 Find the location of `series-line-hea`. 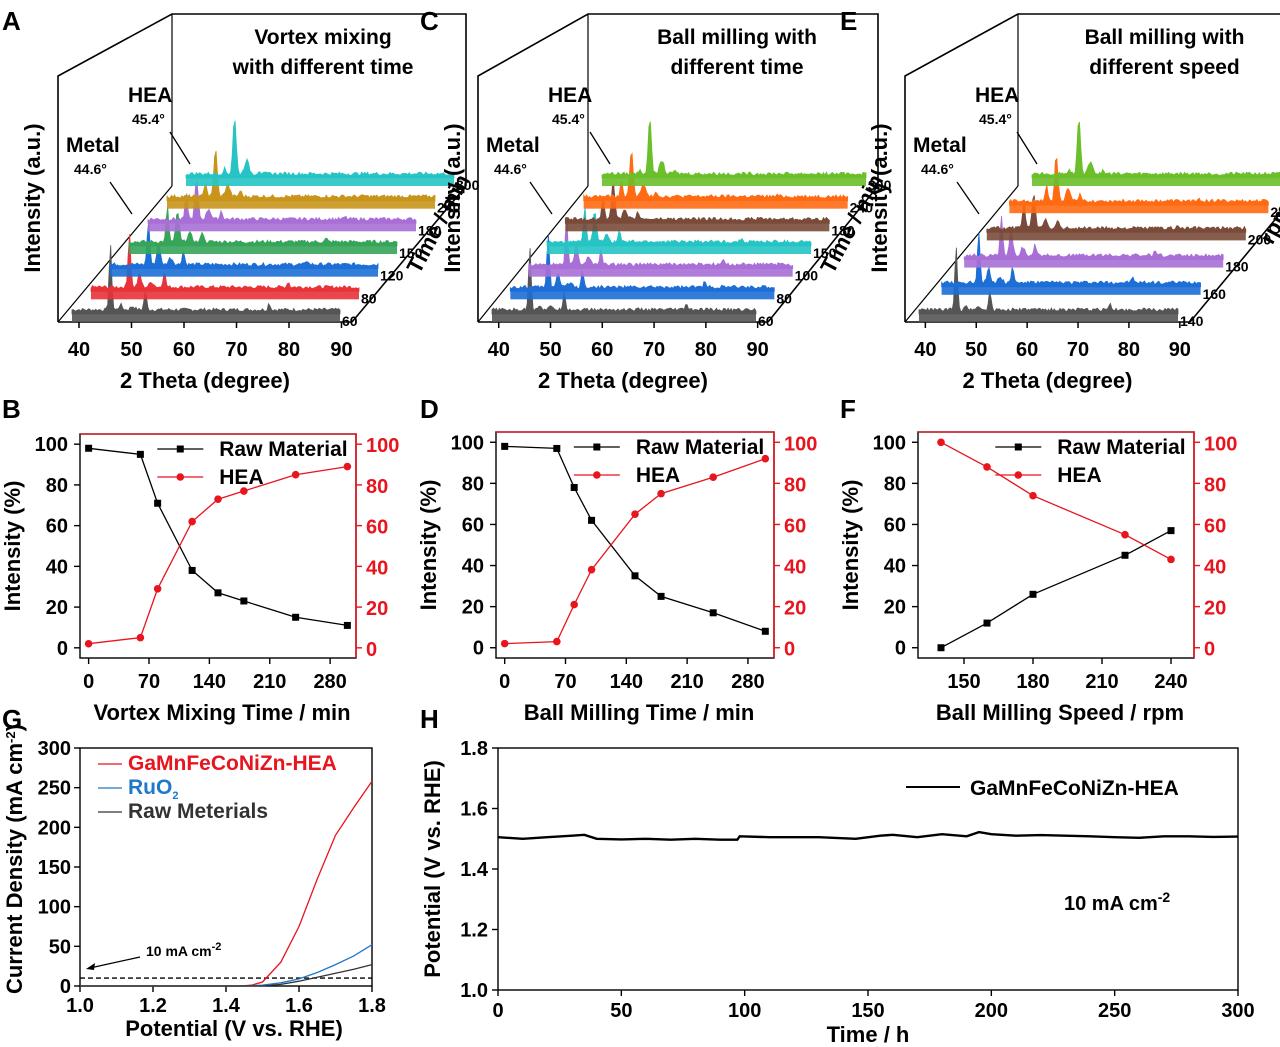

series-line-hea is located at coordinates (1056, 500).